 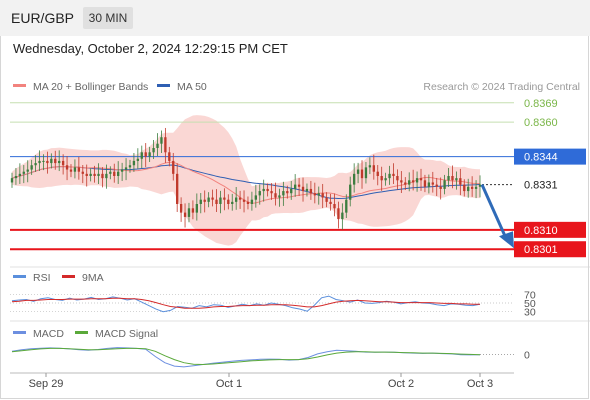 I want to click on macd-tick-0: 0, so click(x=527, y=355).